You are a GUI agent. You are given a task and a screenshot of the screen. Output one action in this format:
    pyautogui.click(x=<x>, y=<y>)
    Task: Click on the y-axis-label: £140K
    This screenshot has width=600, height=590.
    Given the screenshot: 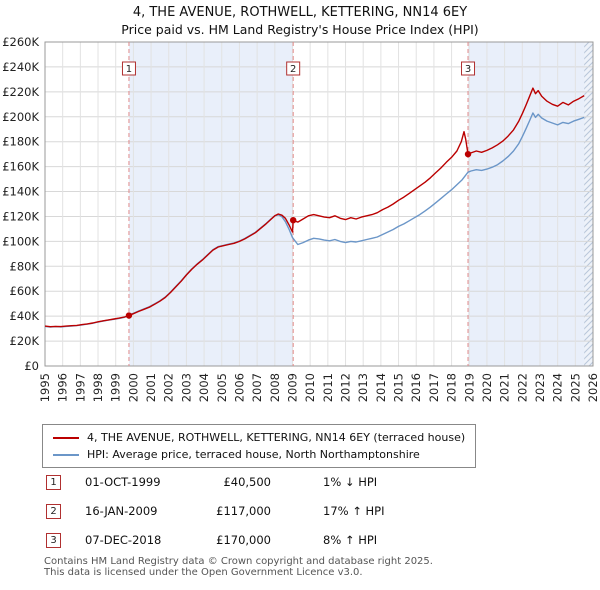 What is the action you would take?
    pyautogui.click(x=20, y=192)
    